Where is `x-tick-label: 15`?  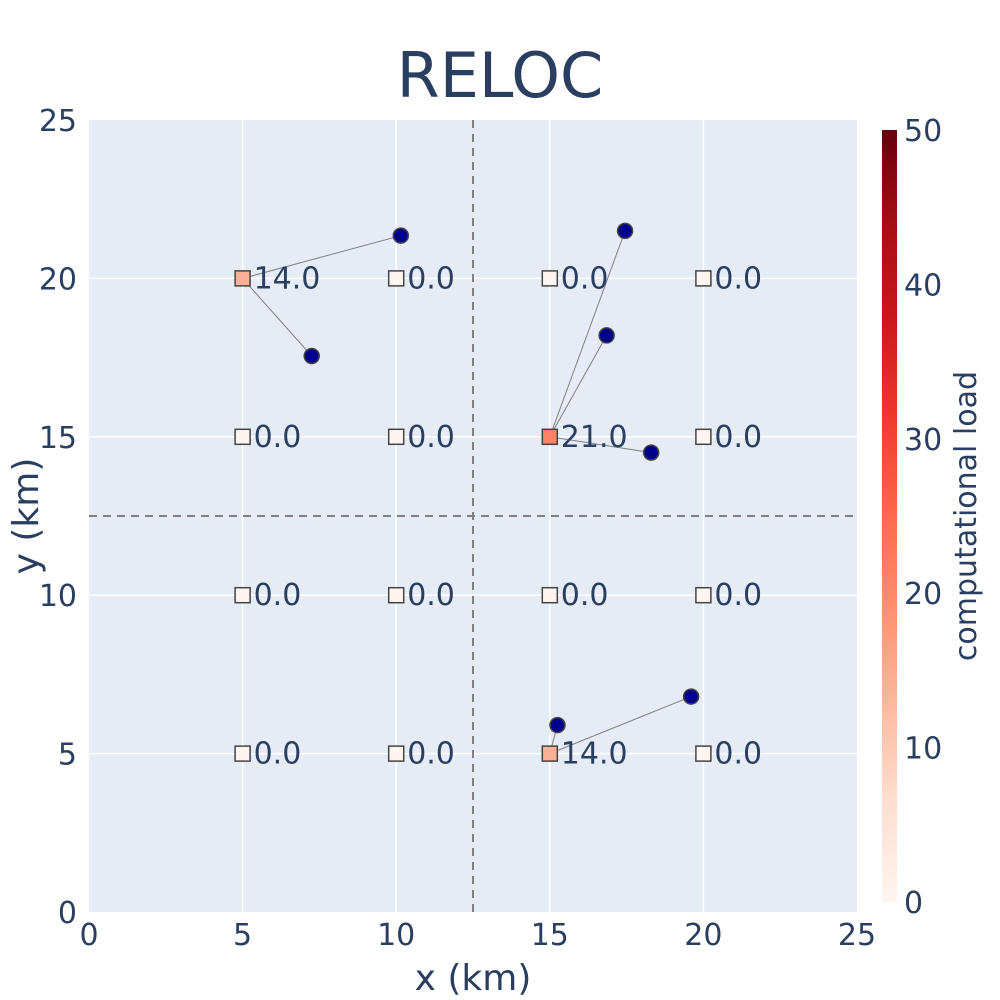 x-tick-label: 15 is located at coordinates (550, 935).